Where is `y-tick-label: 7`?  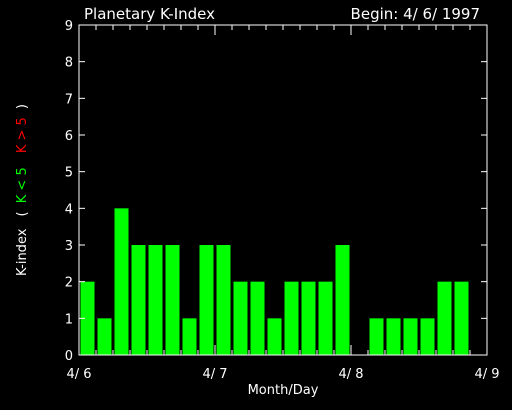 y-tick-label: 7 is located at coordinates (69, 99).